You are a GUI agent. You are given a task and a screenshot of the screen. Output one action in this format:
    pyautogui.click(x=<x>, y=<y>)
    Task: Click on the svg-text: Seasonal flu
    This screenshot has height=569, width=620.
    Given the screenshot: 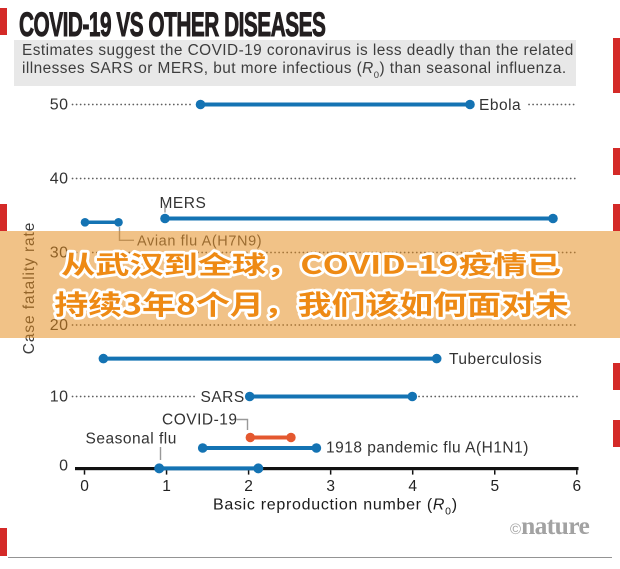 What is the action you would take?
    pyautogui.click(x=131, y=439)
    